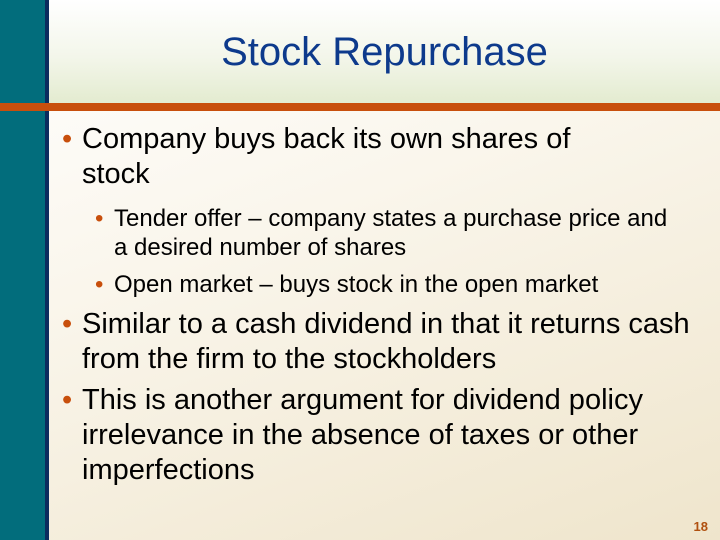 This screenshot has height=540, width=720. What do you see at coordinates (360, 107) in the screenshot?
I see `title-underline` at bounding box center [360, 107].